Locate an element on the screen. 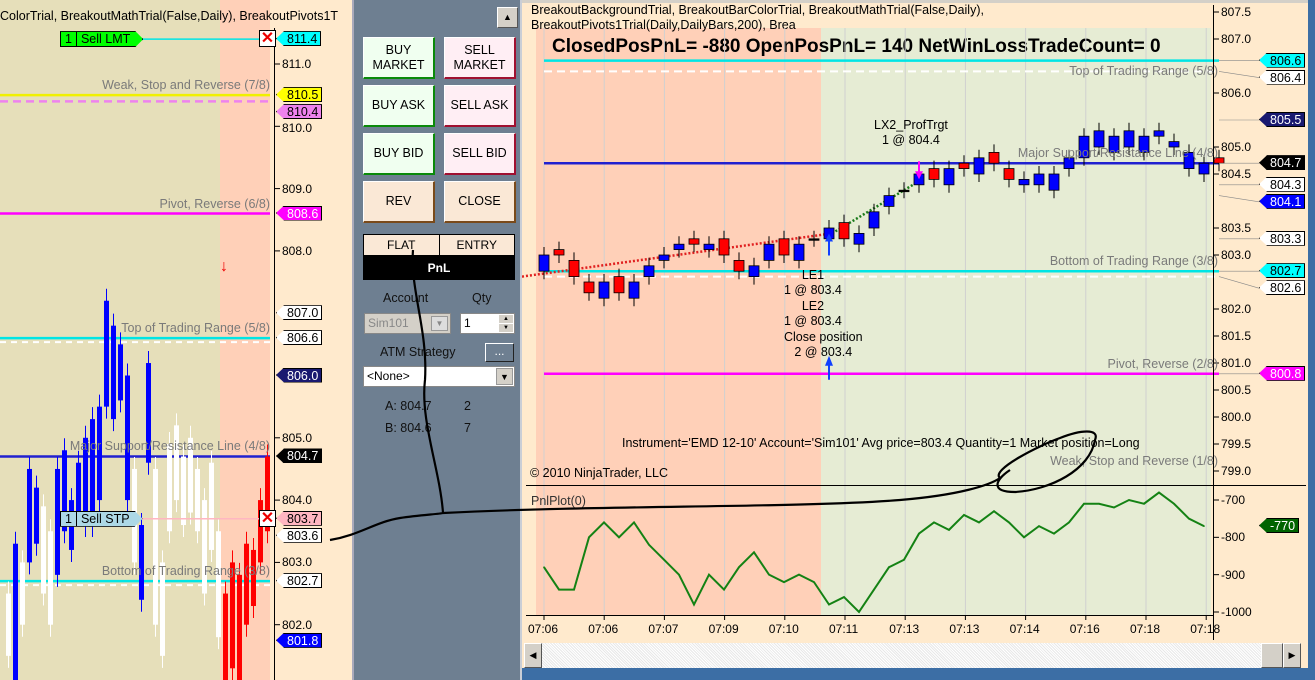 Image resolution: width=1315 pixels, height=680 pixels. scroll-thumb is located at coordinates (1272, 655).